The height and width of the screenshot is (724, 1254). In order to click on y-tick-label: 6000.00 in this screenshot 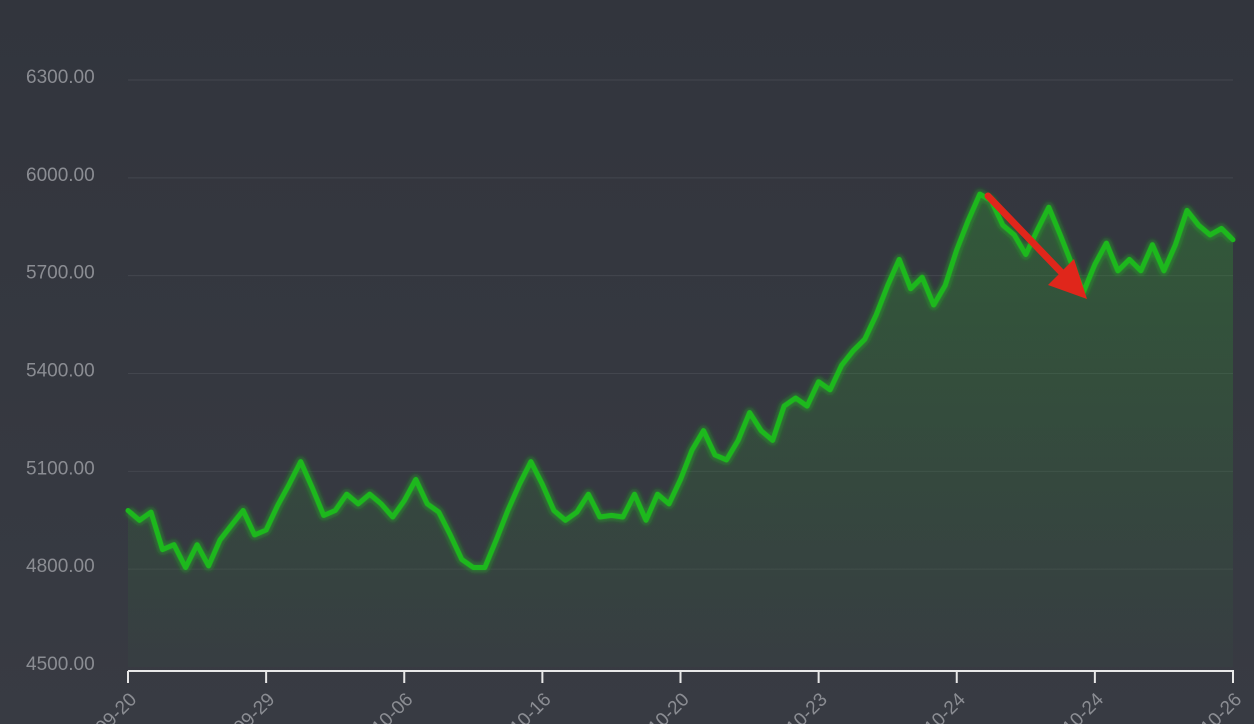, I will do `click(60, 175)`.